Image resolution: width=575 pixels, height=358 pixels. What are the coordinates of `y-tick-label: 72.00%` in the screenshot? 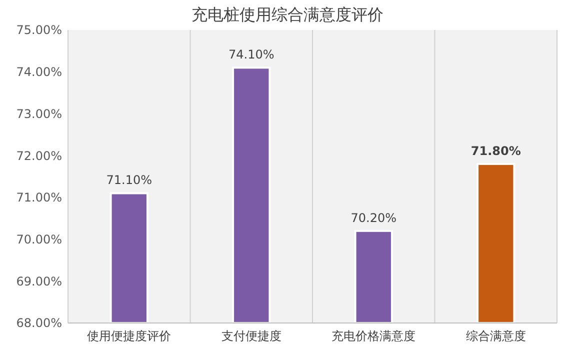 It's located at (39, 155).